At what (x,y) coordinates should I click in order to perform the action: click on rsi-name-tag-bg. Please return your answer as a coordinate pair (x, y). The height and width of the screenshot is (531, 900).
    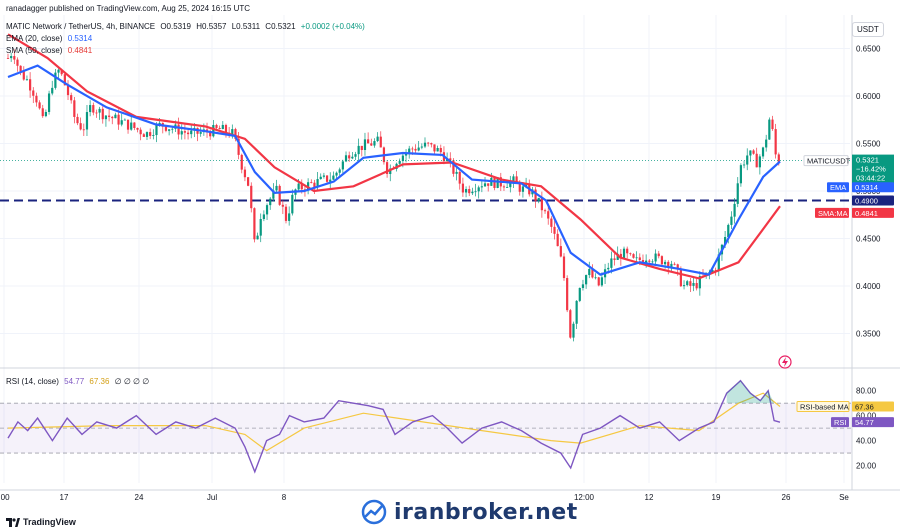
    Looking at the image, I should click on (840, 422).